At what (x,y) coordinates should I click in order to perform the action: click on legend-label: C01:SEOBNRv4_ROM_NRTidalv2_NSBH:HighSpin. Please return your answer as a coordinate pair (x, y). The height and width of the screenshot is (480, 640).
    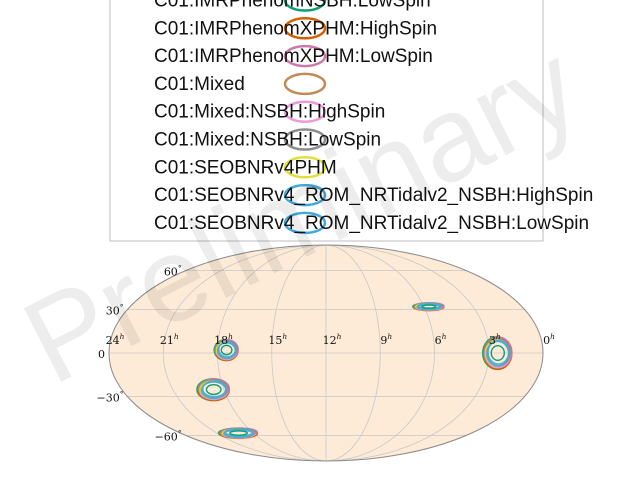
    Looking at the image, I should click on (373, 195).